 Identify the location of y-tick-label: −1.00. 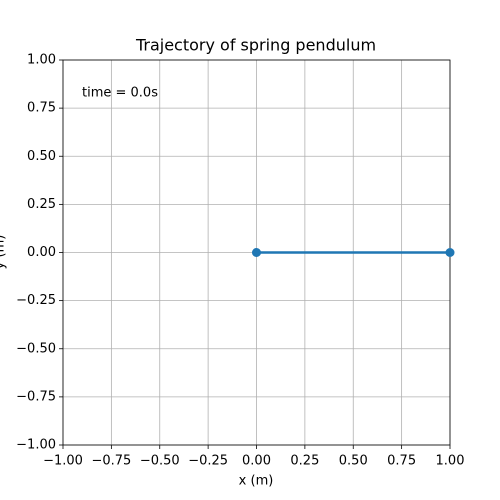
(36, 445).